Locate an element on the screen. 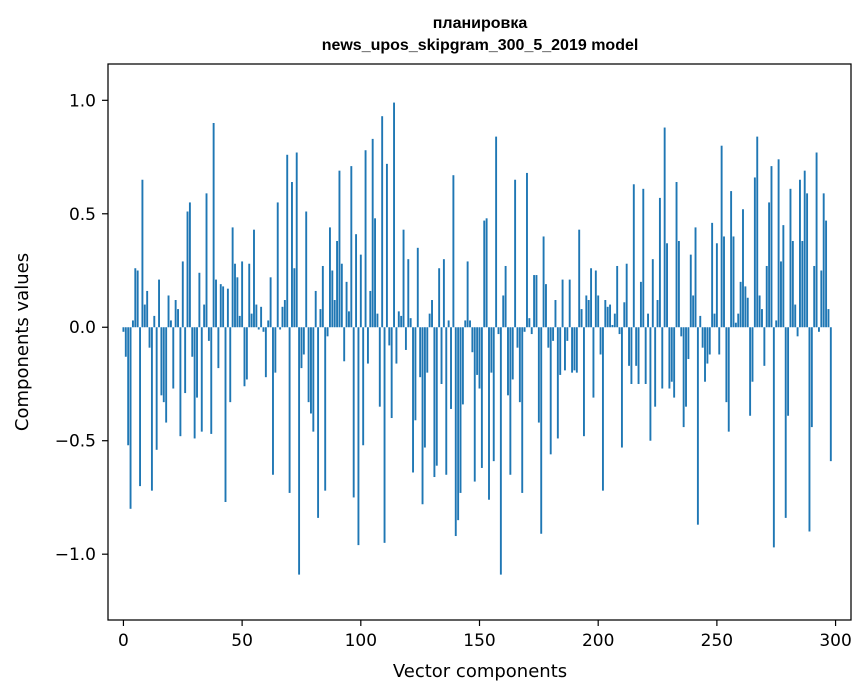 The width and height of the screenshot is (867, 696). x-tick-label: 0 is located at coordinates (123, 641).